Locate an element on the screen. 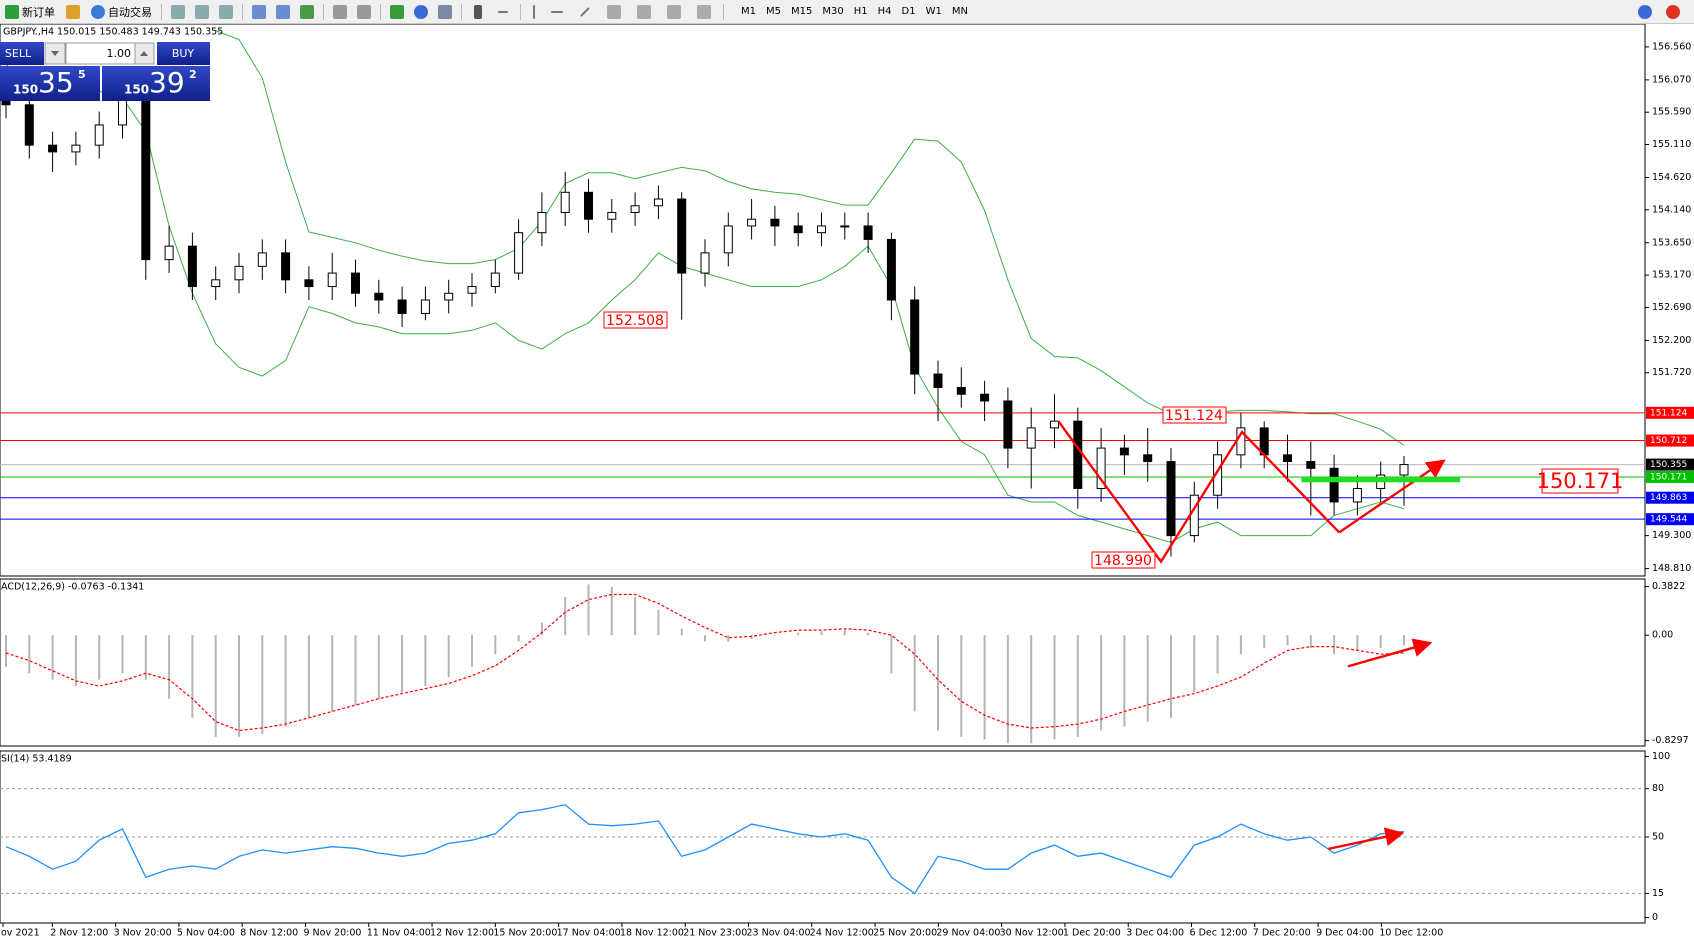  alert-icon is located at coordinates (1673, 11).